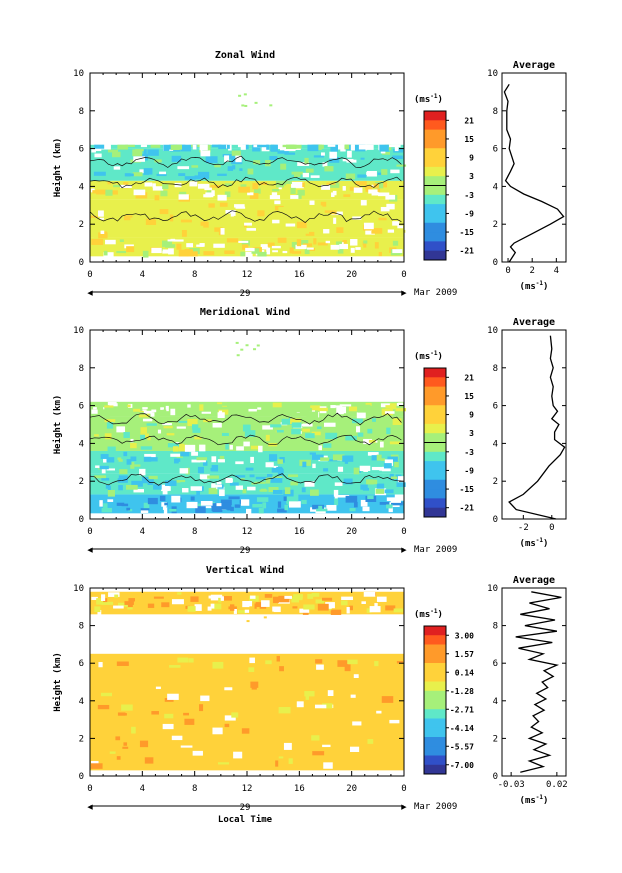 The image size is (622, 873). I want to click on colorbar-tick-label: -9, so click(469, 213).